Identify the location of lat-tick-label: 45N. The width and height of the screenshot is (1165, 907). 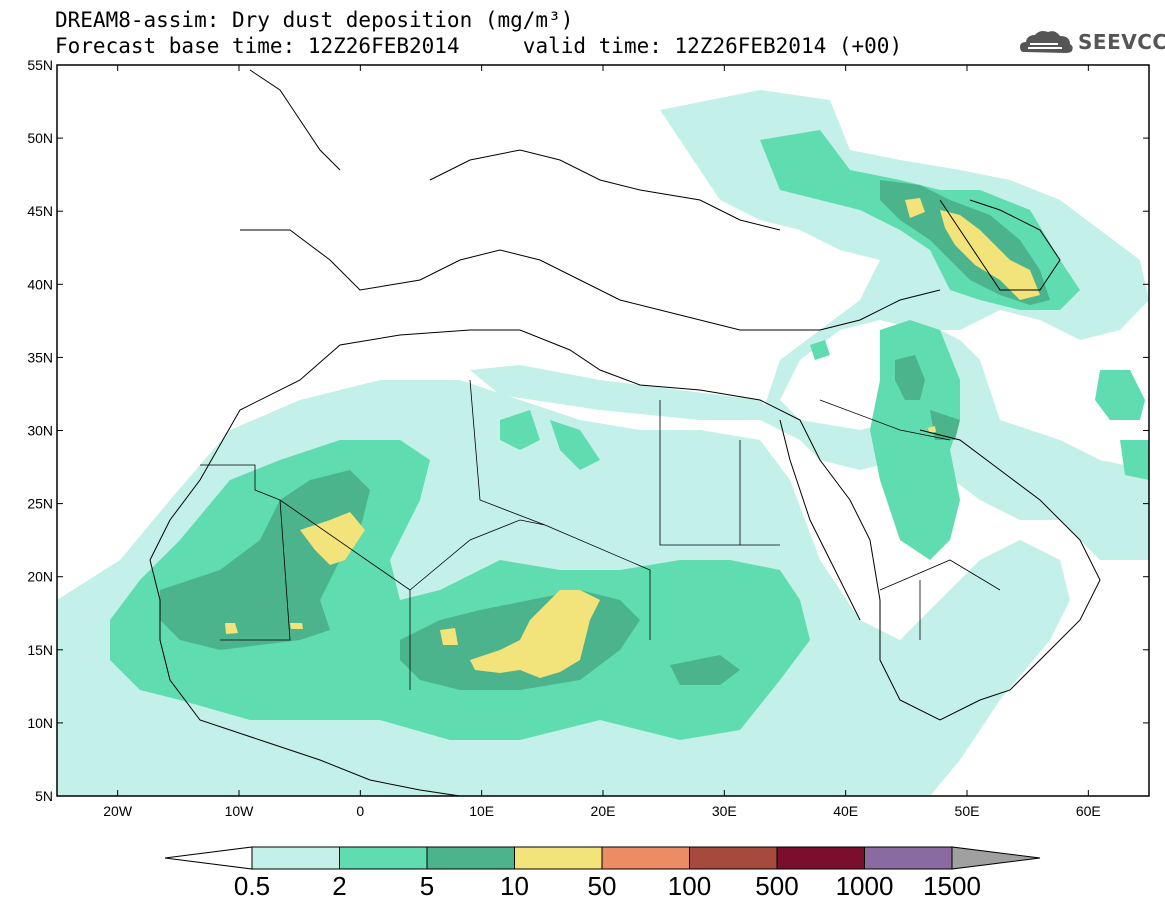
(40, 211).